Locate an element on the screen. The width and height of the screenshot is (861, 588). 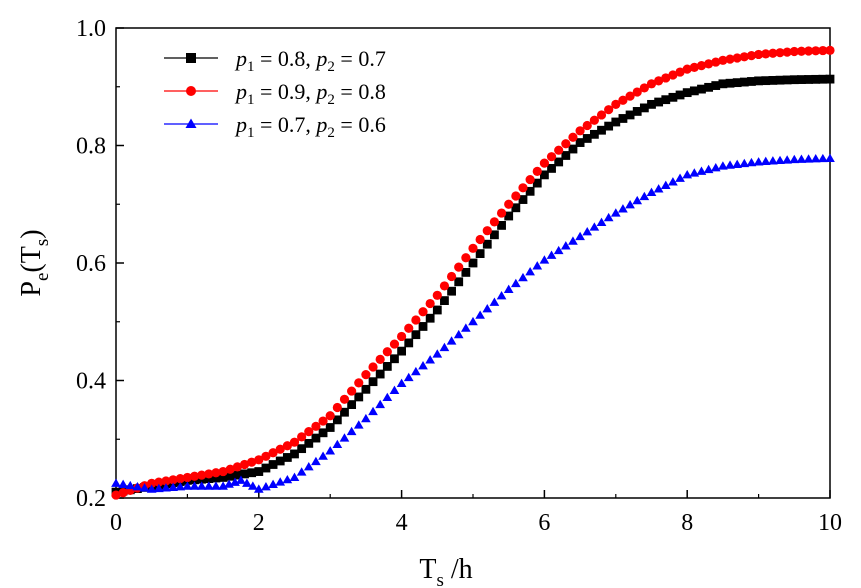
y-tick-label: 0.6 is located at coordinates (91, 264).